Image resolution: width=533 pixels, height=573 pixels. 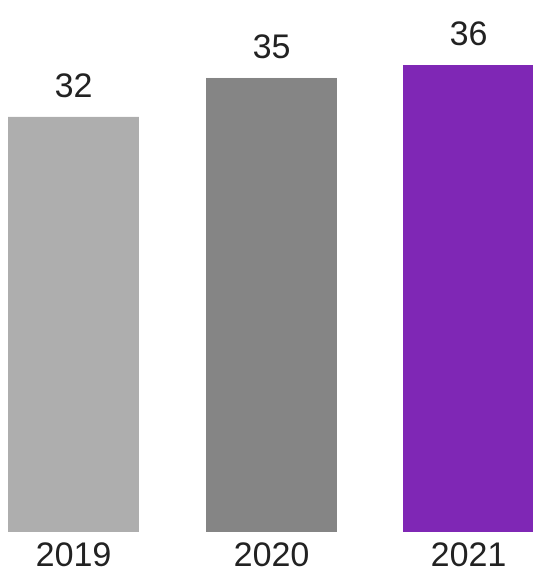 What do you see at coordinates (74, 86) in the screenshot?
I see `data-label-2019: 32` at bounding box center [74, 86].